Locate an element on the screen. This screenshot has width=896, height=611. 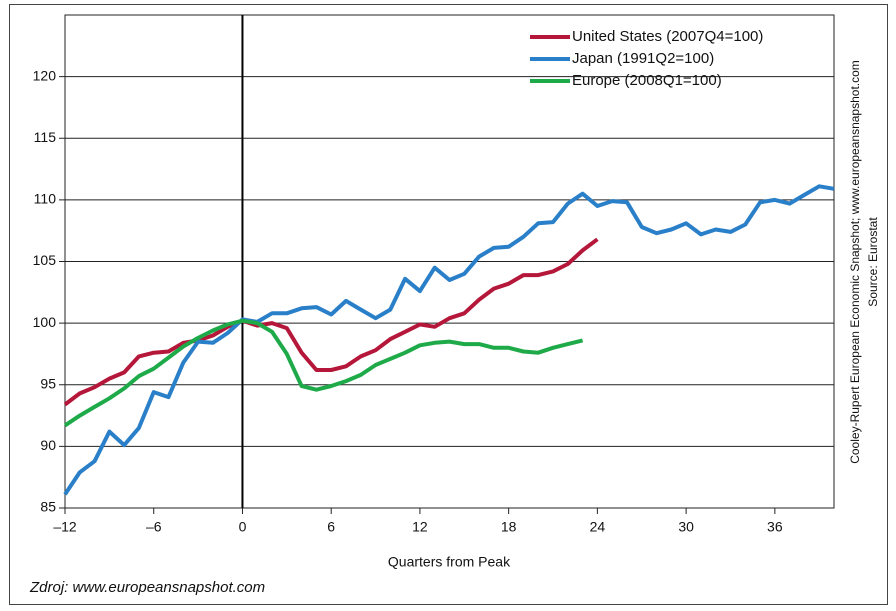
series-line is located at coordinates (323, 373).